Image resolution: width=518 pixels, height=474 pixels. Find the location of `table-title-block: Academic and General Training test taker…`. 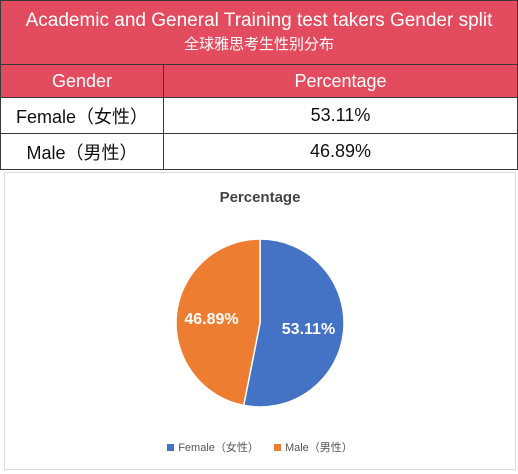

table-title-block: Academic and General Training test taker… is located at coordinates (259, 32).